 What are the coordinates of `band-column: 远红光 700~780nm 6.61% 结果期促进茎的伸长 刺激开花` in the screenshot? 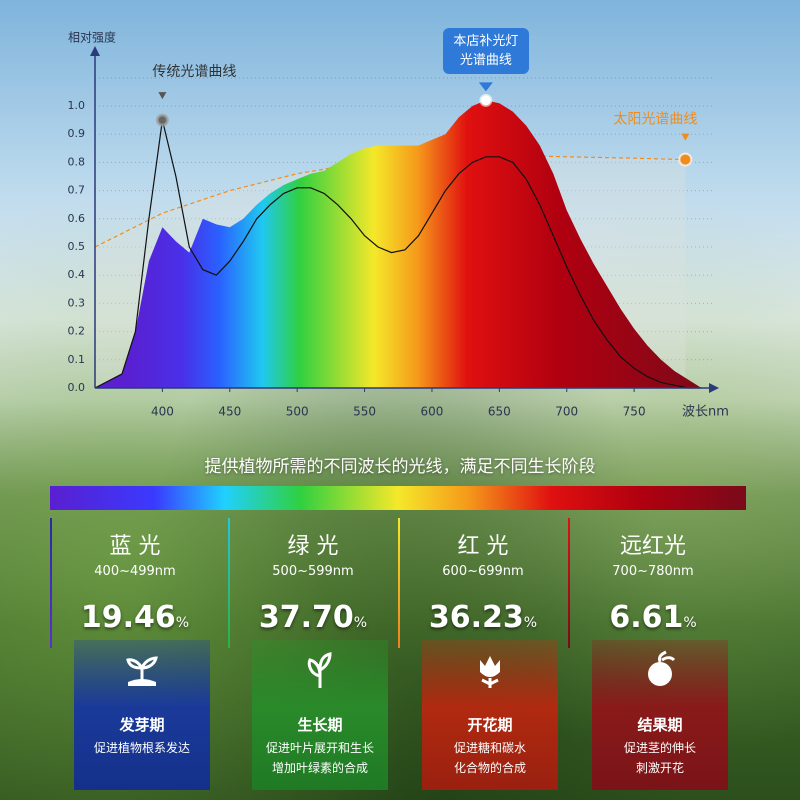 It's located at (653, 659).